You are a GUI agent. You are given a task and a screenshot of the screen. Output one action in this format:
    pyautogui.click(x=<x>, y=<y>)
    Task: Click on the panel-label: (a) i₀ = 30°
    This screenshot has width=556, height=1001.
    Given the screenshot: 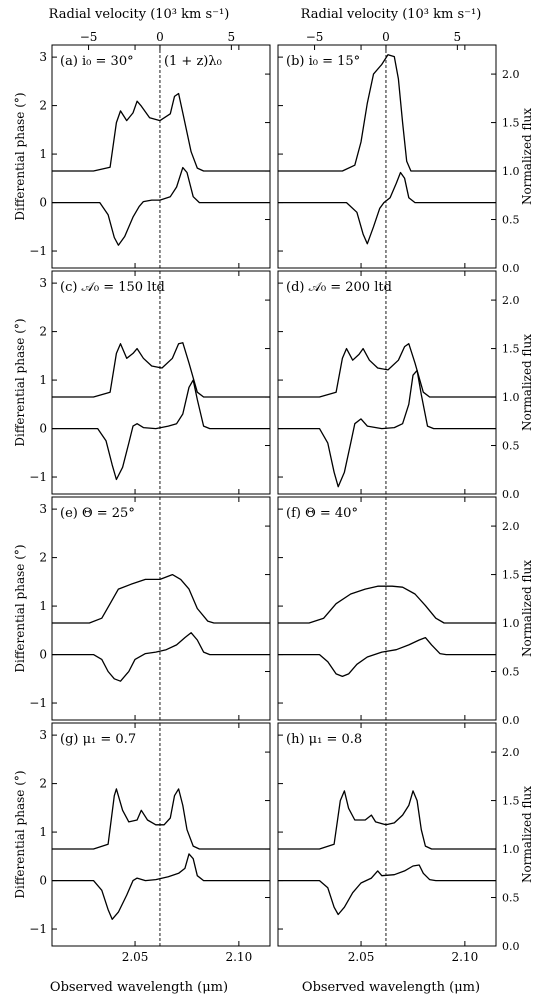 What is the action you would take?
    pyautogui.click(x=97, y=61)
    